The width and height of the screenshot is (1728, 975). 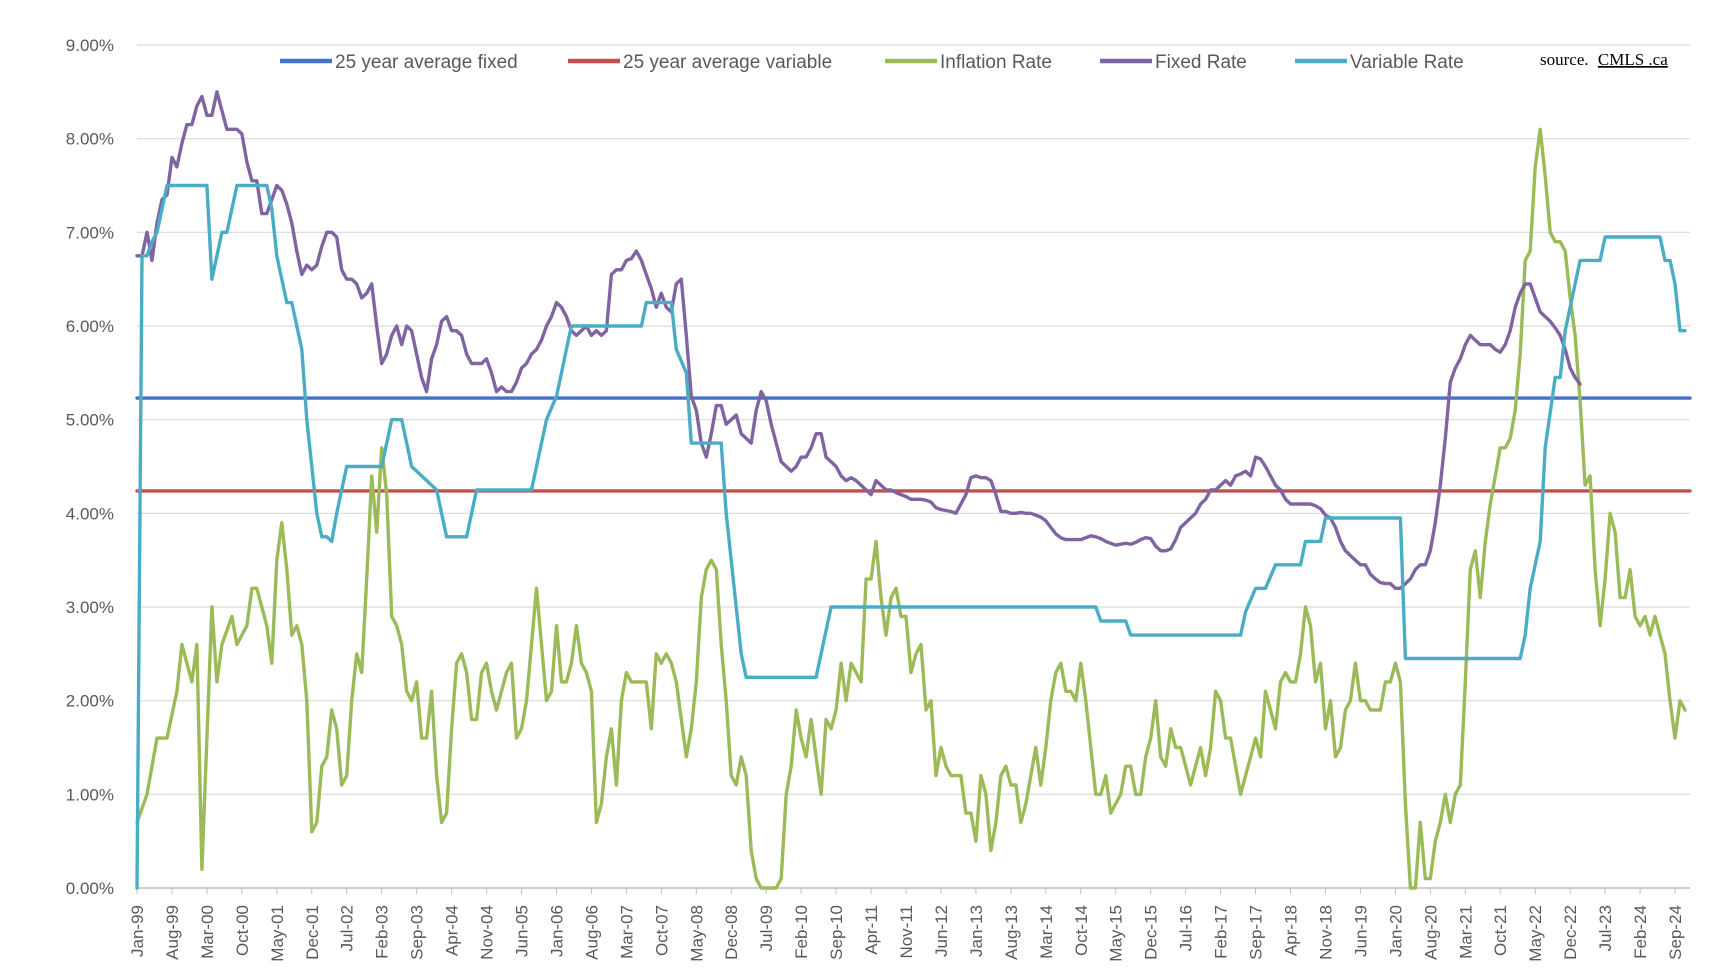 I want to click on x-tick-label: Feb-03, so click(x=382, y=932).